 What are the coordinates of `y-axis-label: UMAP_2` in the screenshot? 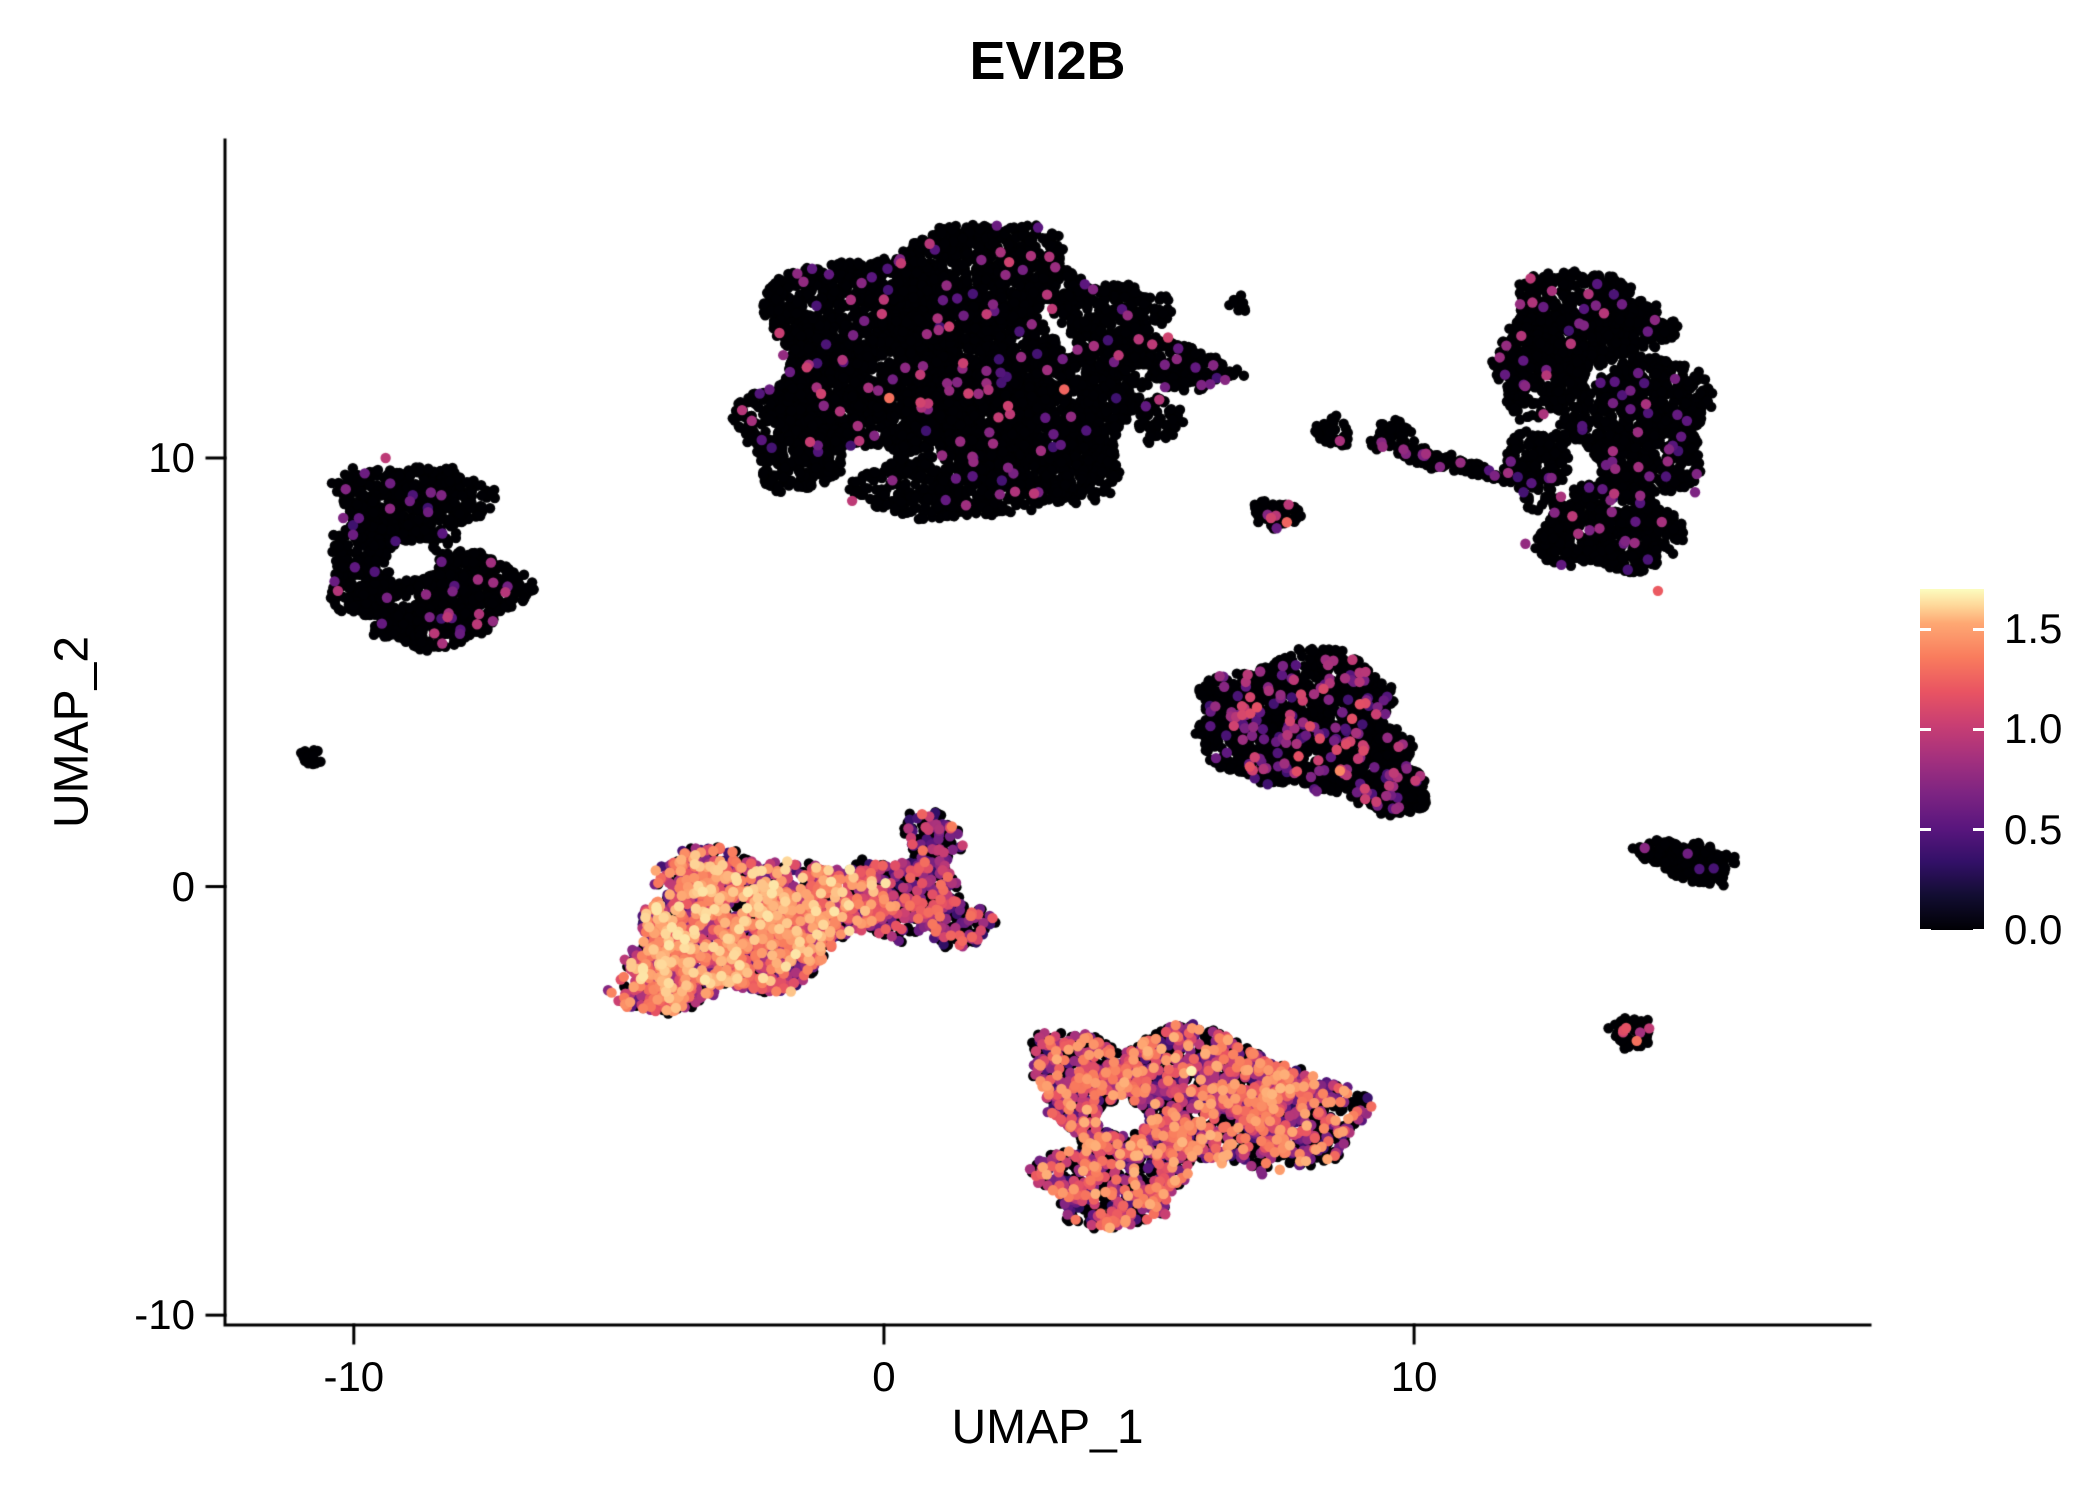 It's located at (72, 732).